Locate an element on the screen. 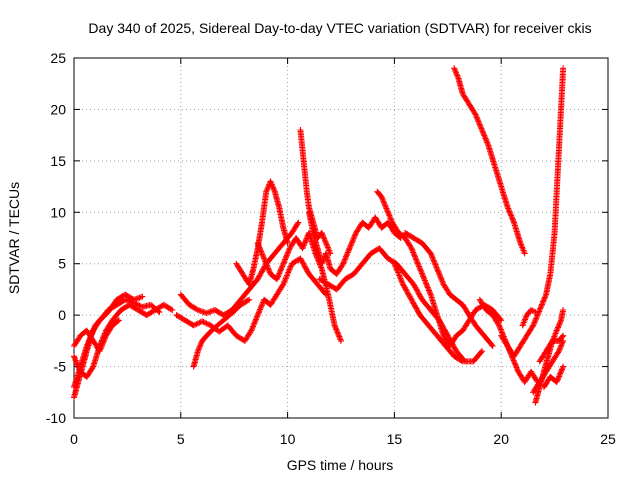 The width and height of the screenshot is (640, 480). y-tick-label: -5 is located at coordinates (60, 367).